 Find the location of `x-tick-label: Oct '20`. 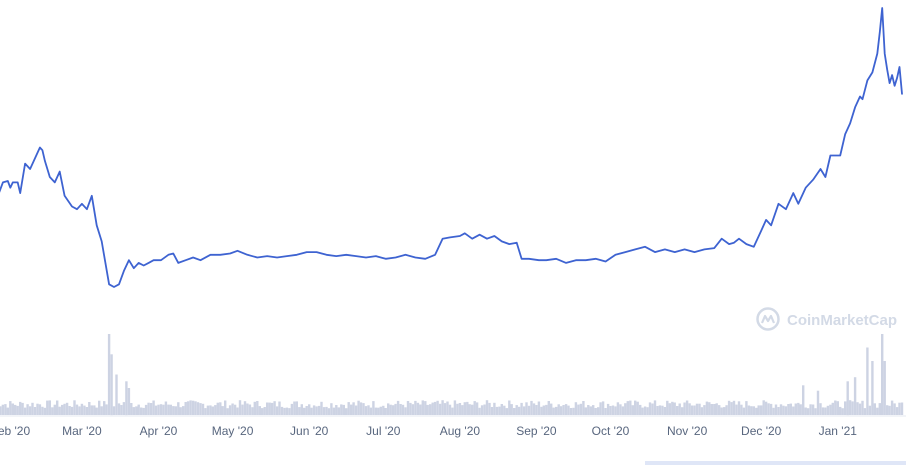

x-tick-label: Oct '20 is located at coordinates (611, 431).